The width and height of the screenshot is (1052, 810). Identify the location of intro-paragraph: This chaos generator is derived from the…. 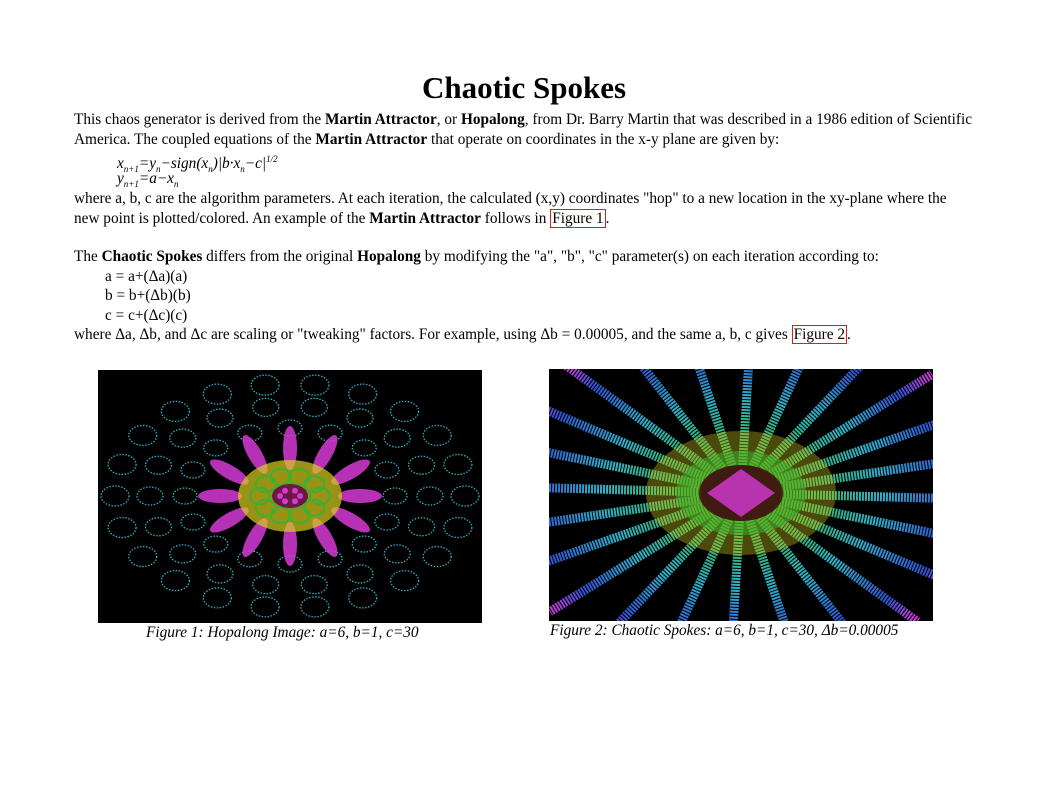
(523, 129).